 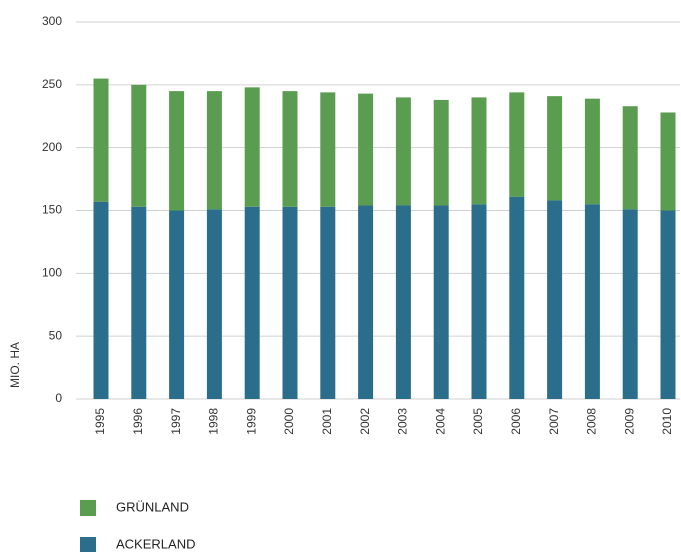 What do you see at coordinates (152, 506) in the screenshot?
I see `legend-label: GRÜNLAND` at bounding box center [152, 506].